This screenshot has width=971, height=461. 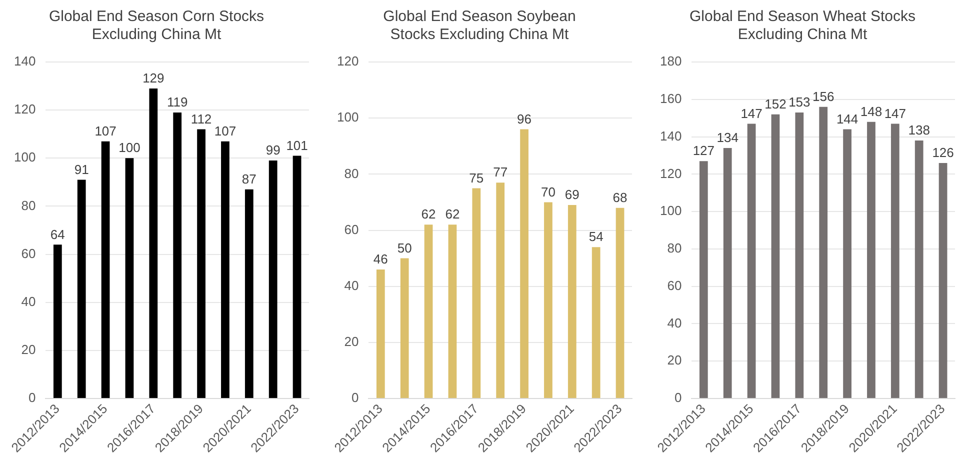 What do you see at coordinates (201, 118) in the screenshot?
I see `data-label: 112` at bounding box center [201, 118].